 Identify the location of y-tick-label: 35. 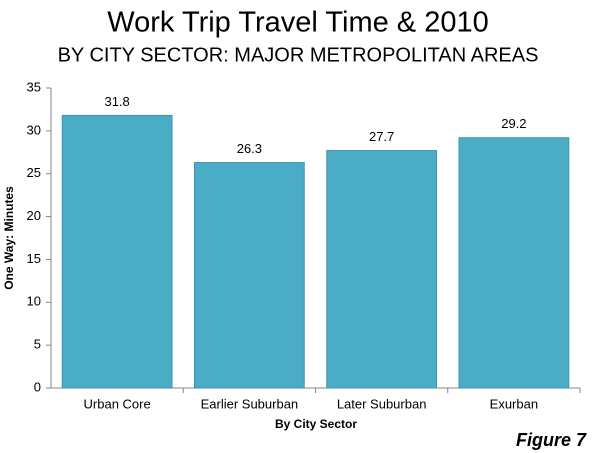
(34, 86).